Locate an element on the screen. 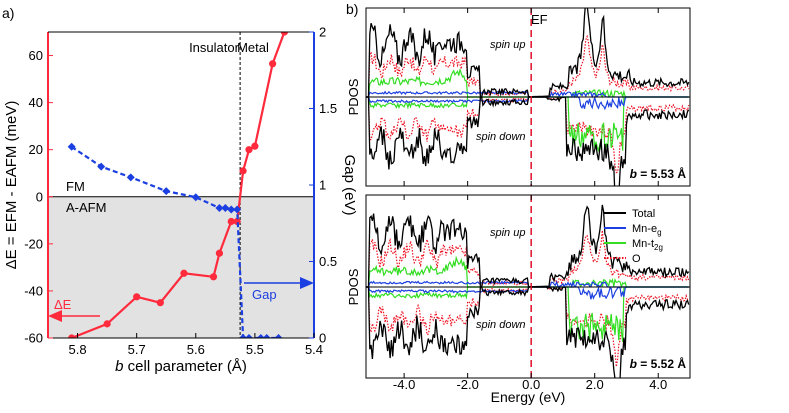 This screenshot has width=789, height=413. a-x-tick-label: 5.6 is located at coordinates (196, 349).